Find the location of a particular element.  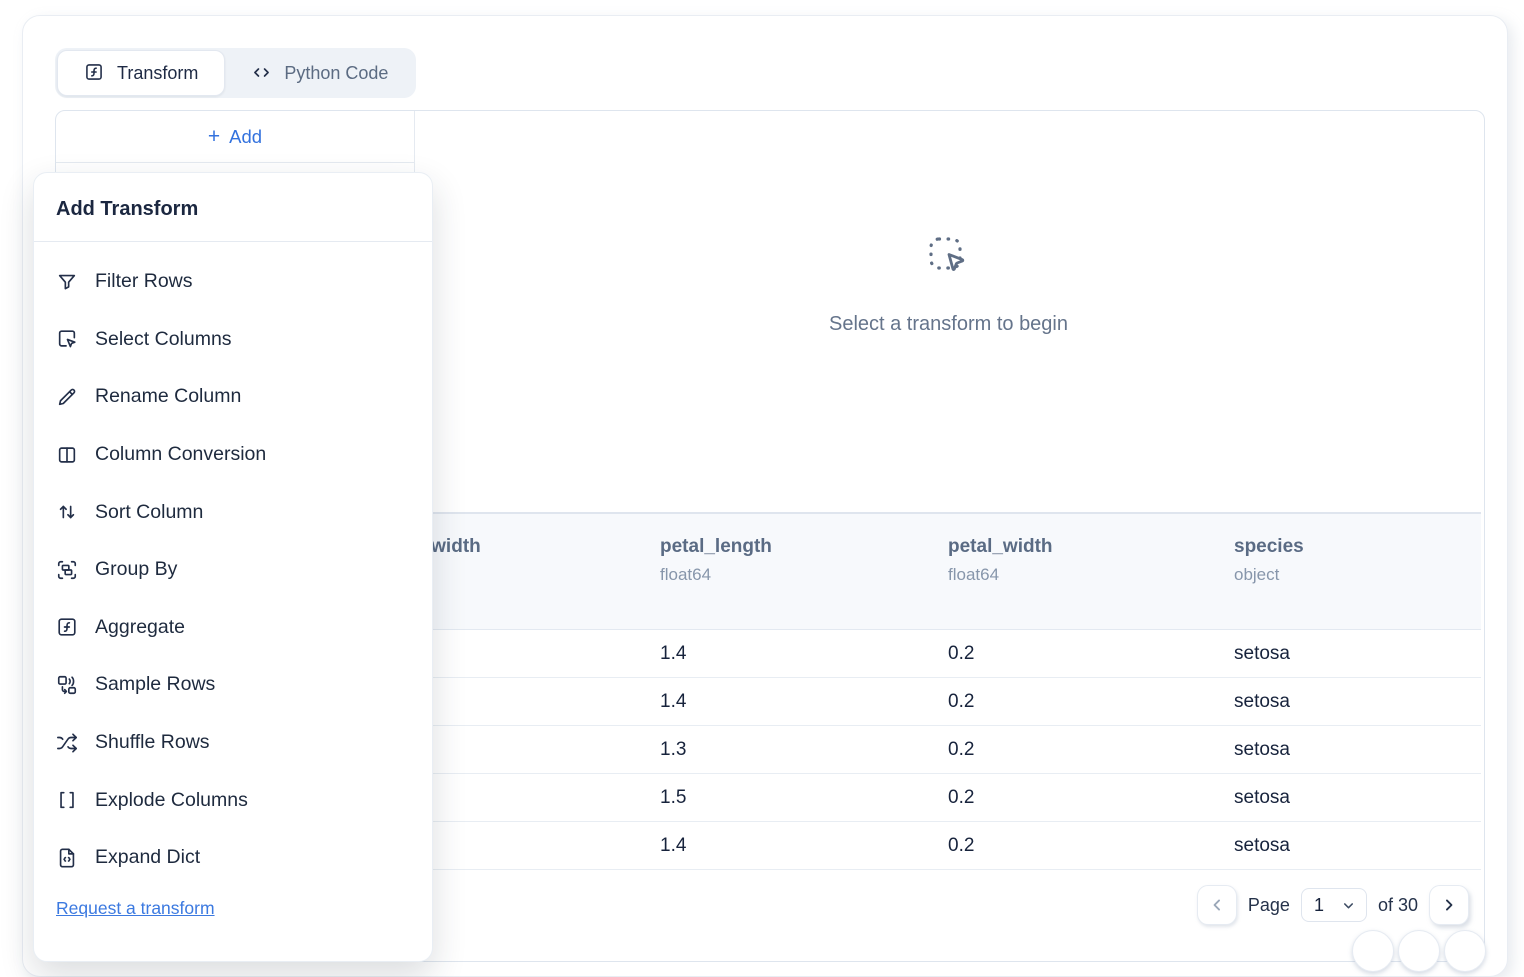

group-icon is located at coordinates (67, 570).